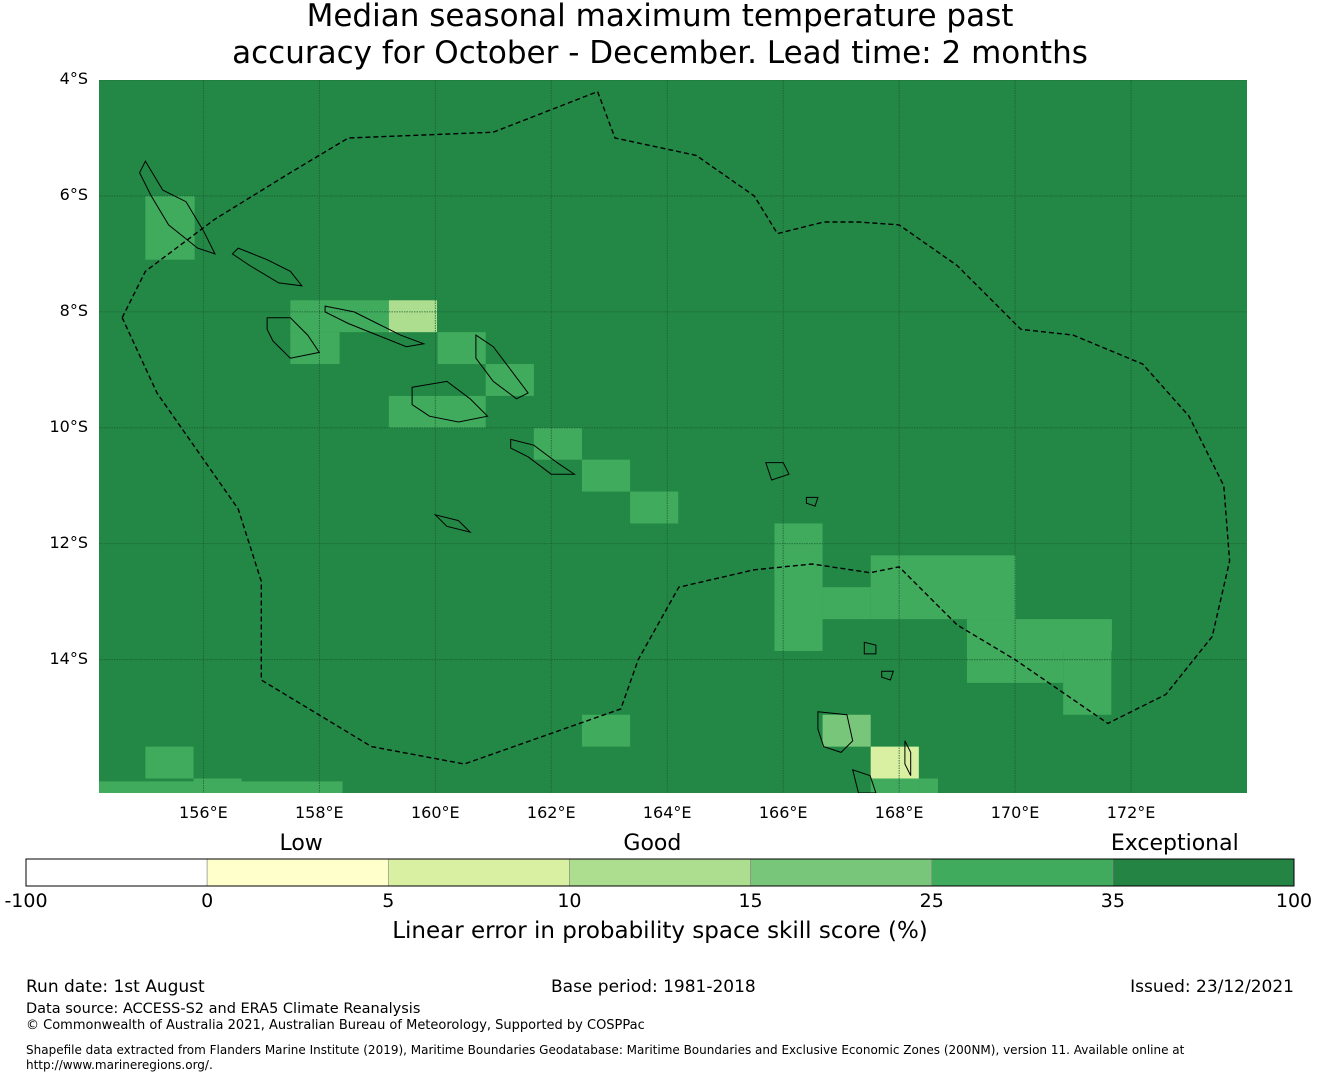  Describe the element at coordinates (26, 901) in the screenshot. I see `colorbar-tick-label: -100` at that location.